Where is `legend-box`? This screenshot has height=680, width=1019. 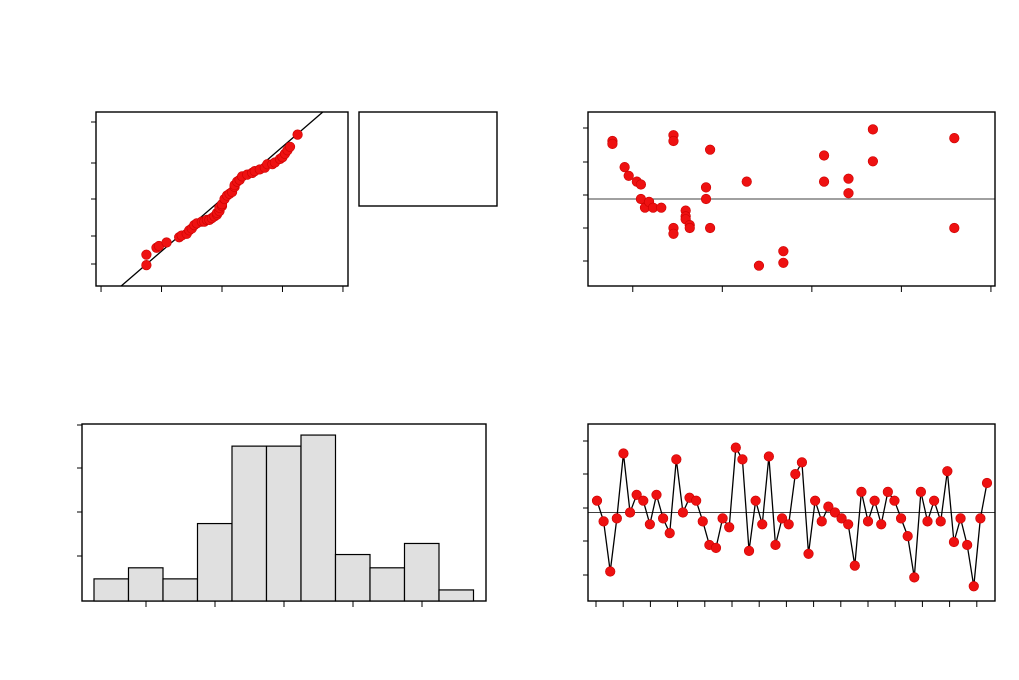
legend-box is located at coordinates (428, 159).